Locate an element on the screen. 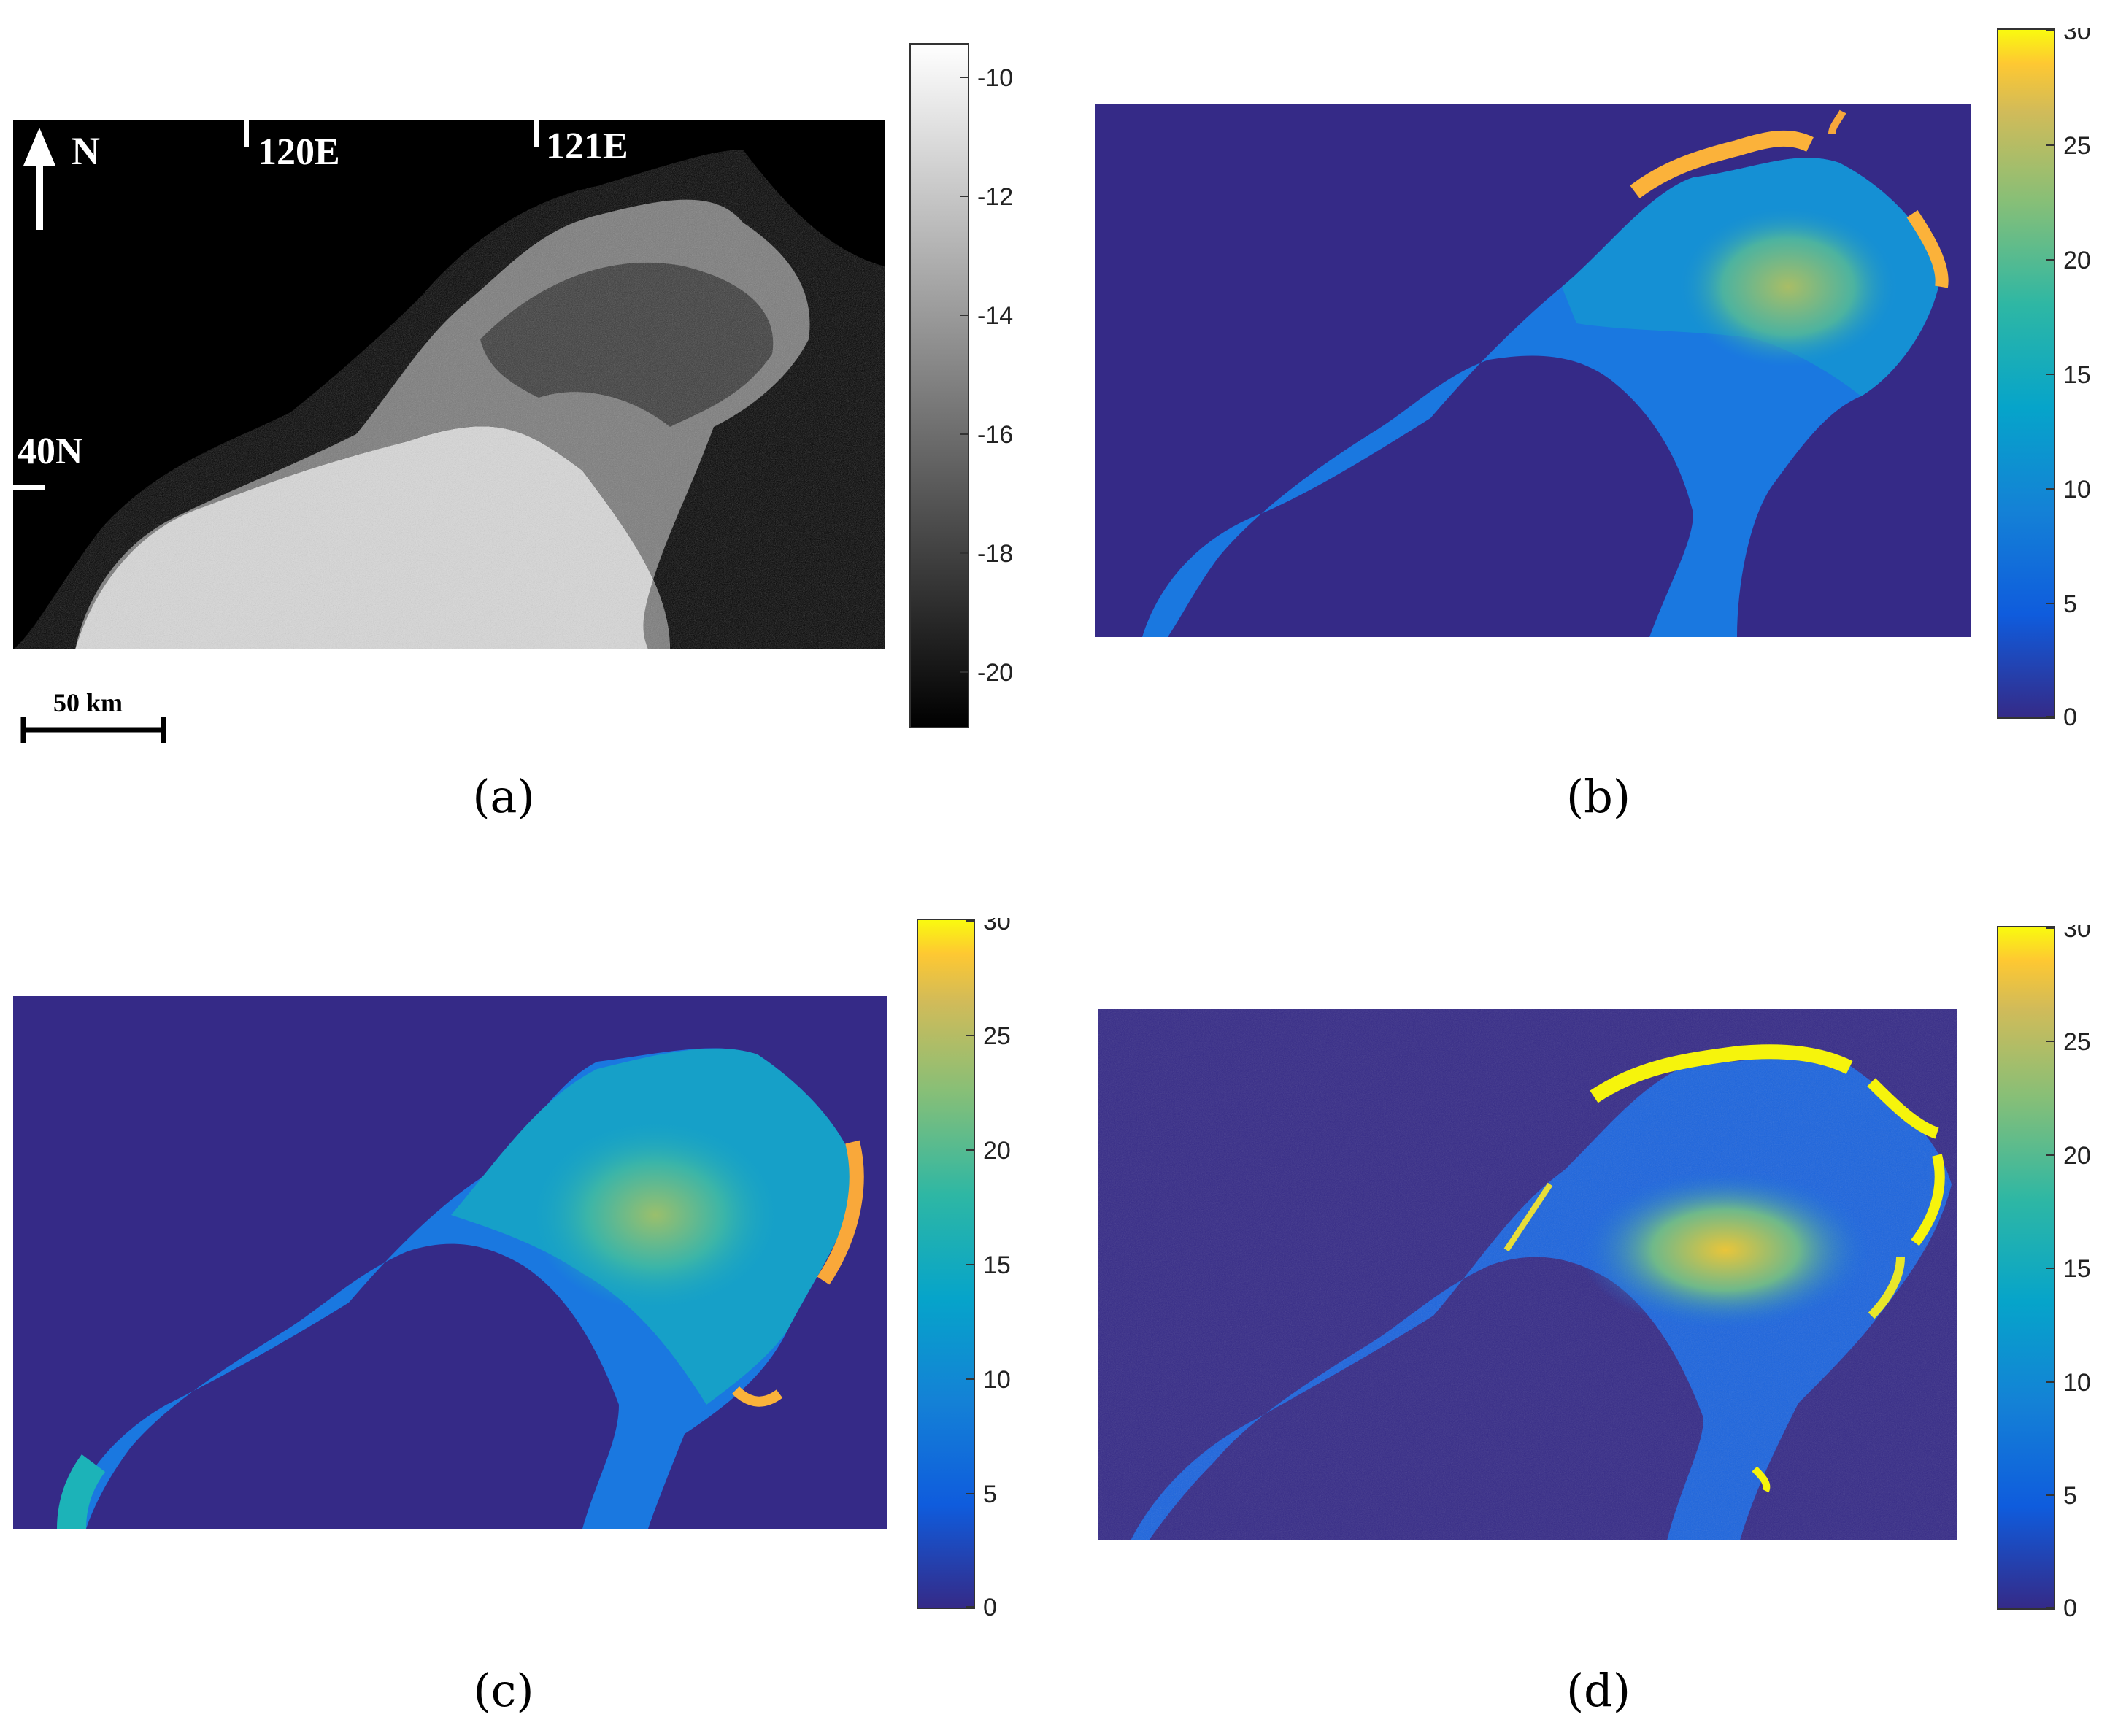 The image size is (2118, 1736). colorbar-b-tick: 20 is located at coordinates (2077, 260).